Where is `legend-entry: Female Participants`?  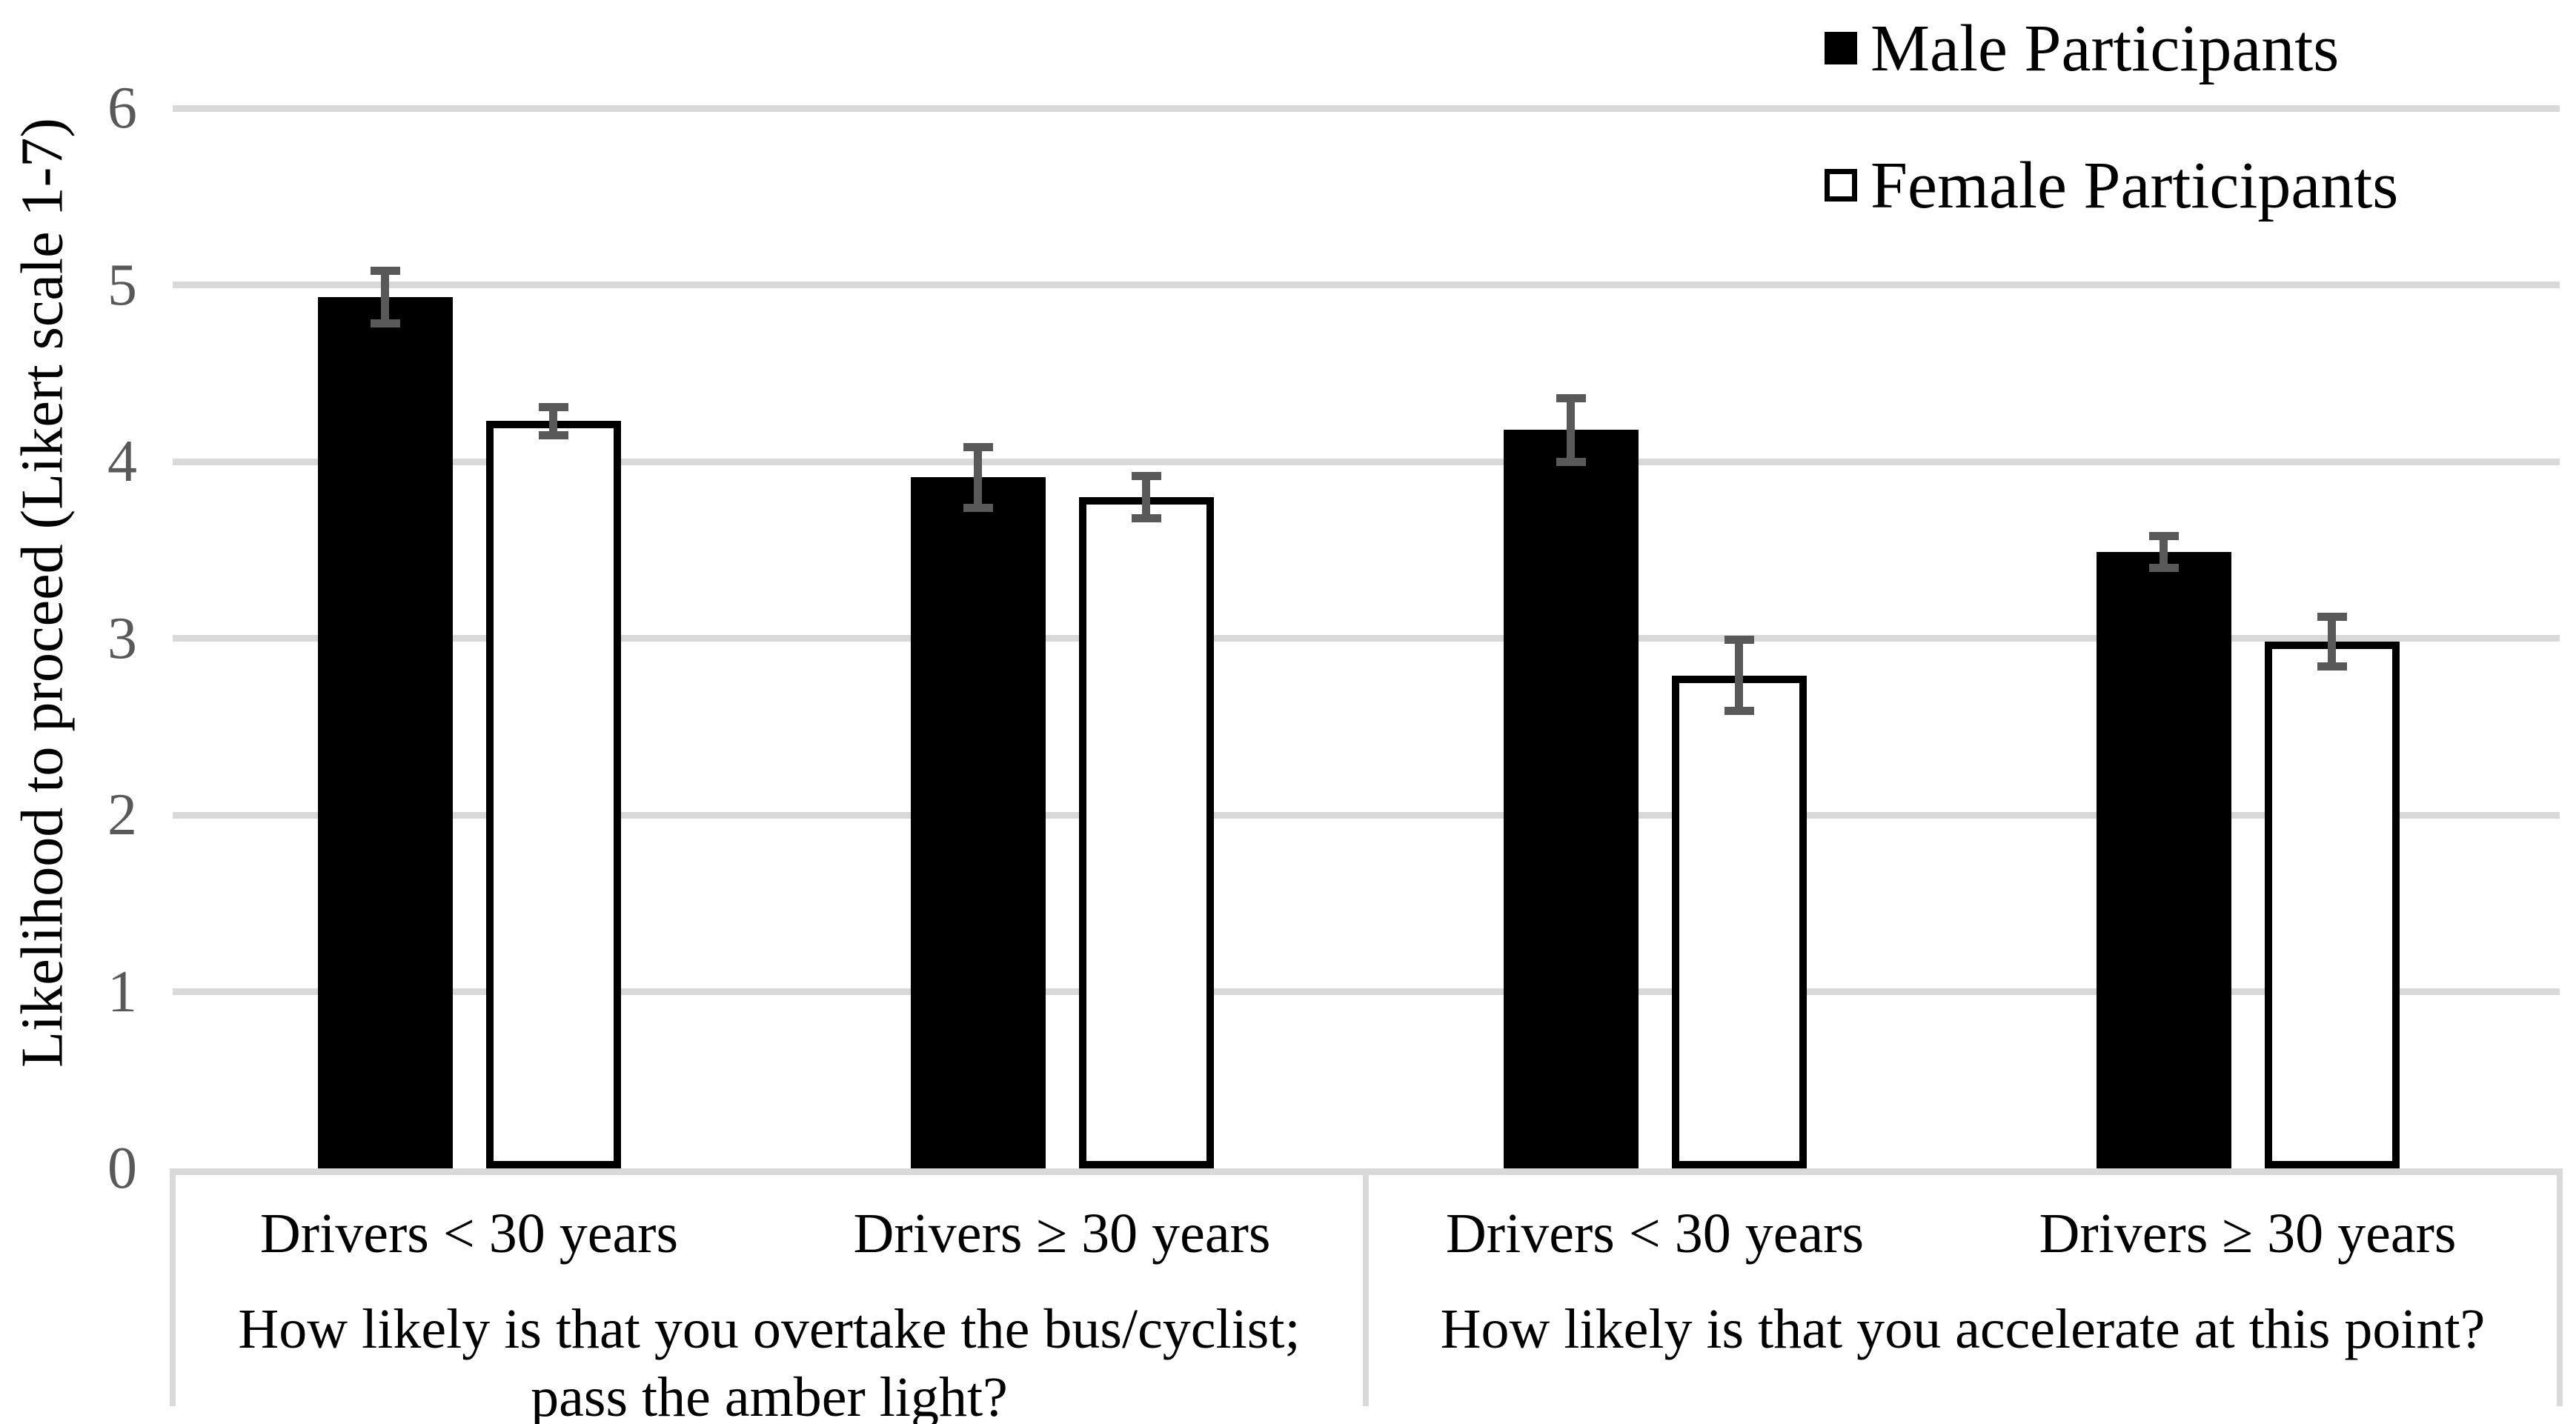 legend-entry: Female Participants is located at coordinates (2111, 185).